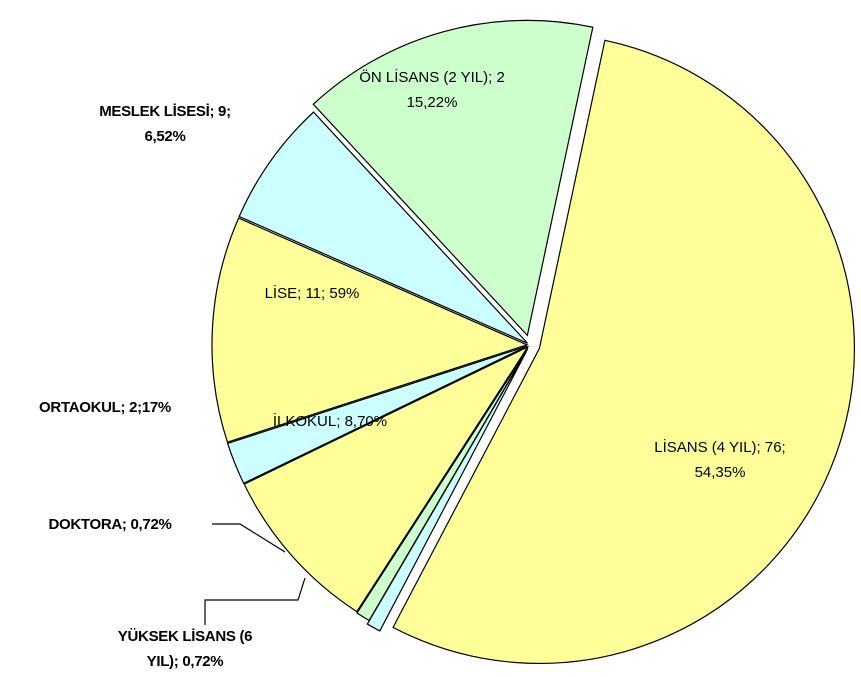 This screenshot has width=861, height=677. What do you see at coordinates (432, 102) in the screenshot?
I see `data-label: 15,22%` at bounding box center [432, 102].